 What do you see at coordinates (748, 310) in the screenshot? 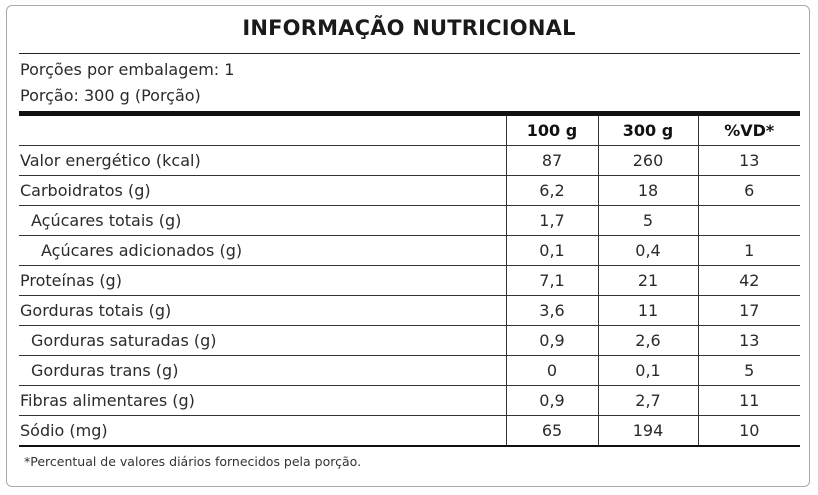
I see `daily-value-percent: 17` at bounding box center [748, 310].